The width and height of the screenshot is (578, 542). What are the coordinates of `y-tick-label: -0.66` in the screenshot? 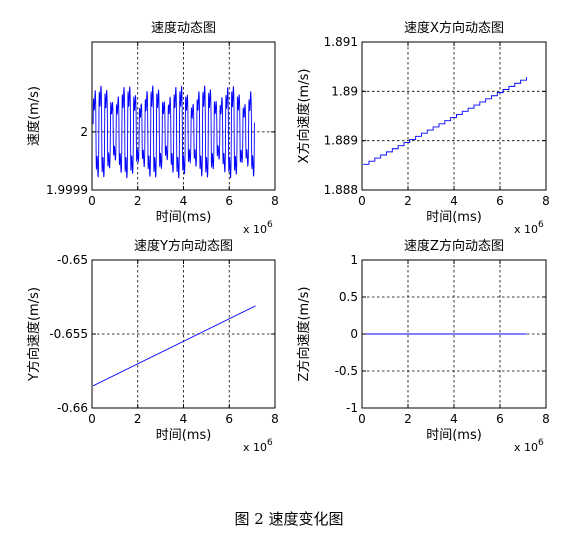 It's located at (72, 408).